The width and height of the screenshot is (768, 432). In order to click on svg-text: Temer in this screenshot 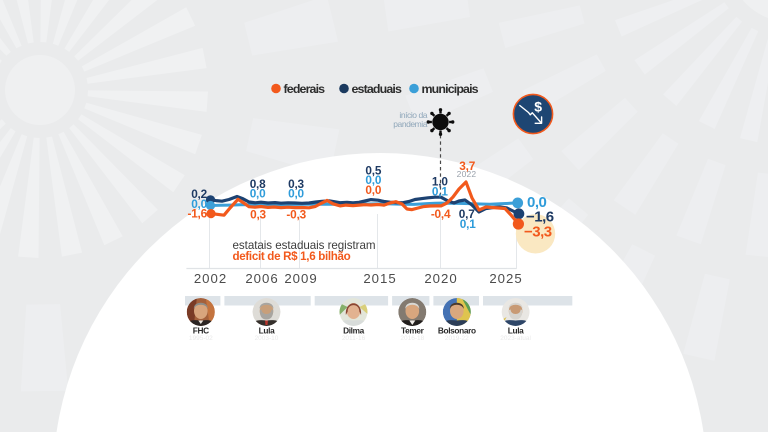, I will do `click(413, 331)`.